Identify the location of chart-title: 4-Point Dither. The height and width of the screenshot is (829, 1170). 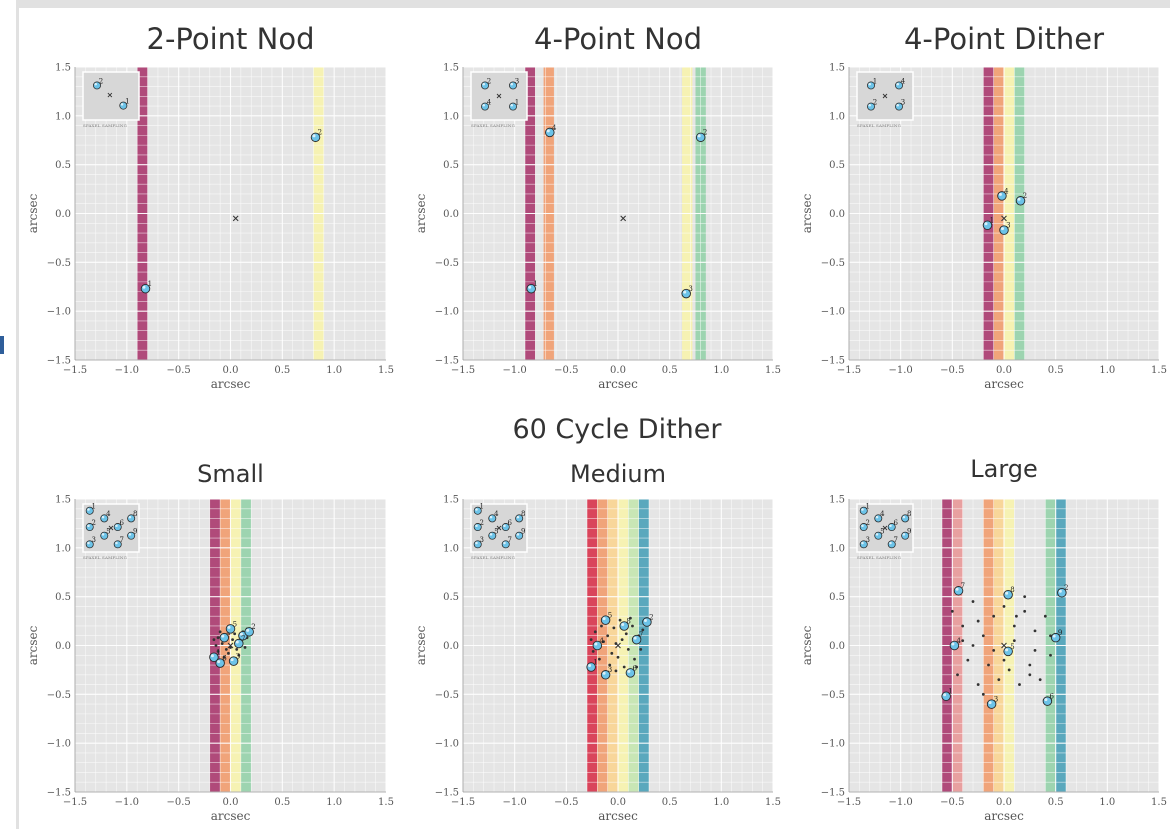
(1004, 39).